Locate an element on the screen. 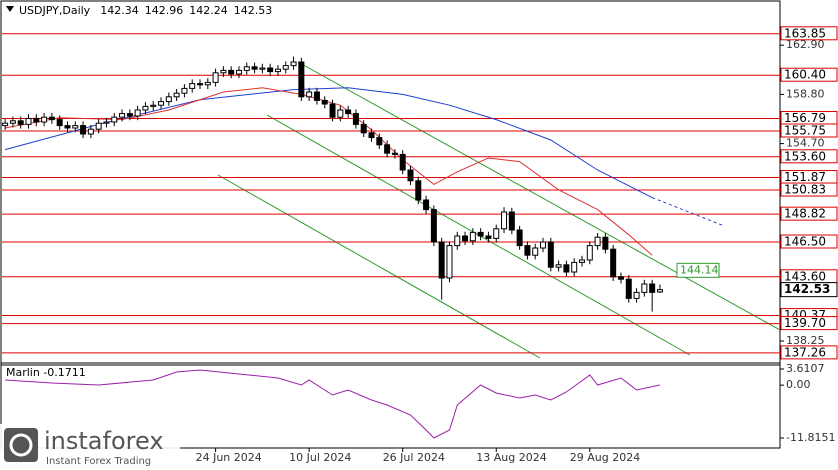 This screenshot has width=838, height=470. logo-tagline: Instant Forex Trading is located at coordinates (98, 461).